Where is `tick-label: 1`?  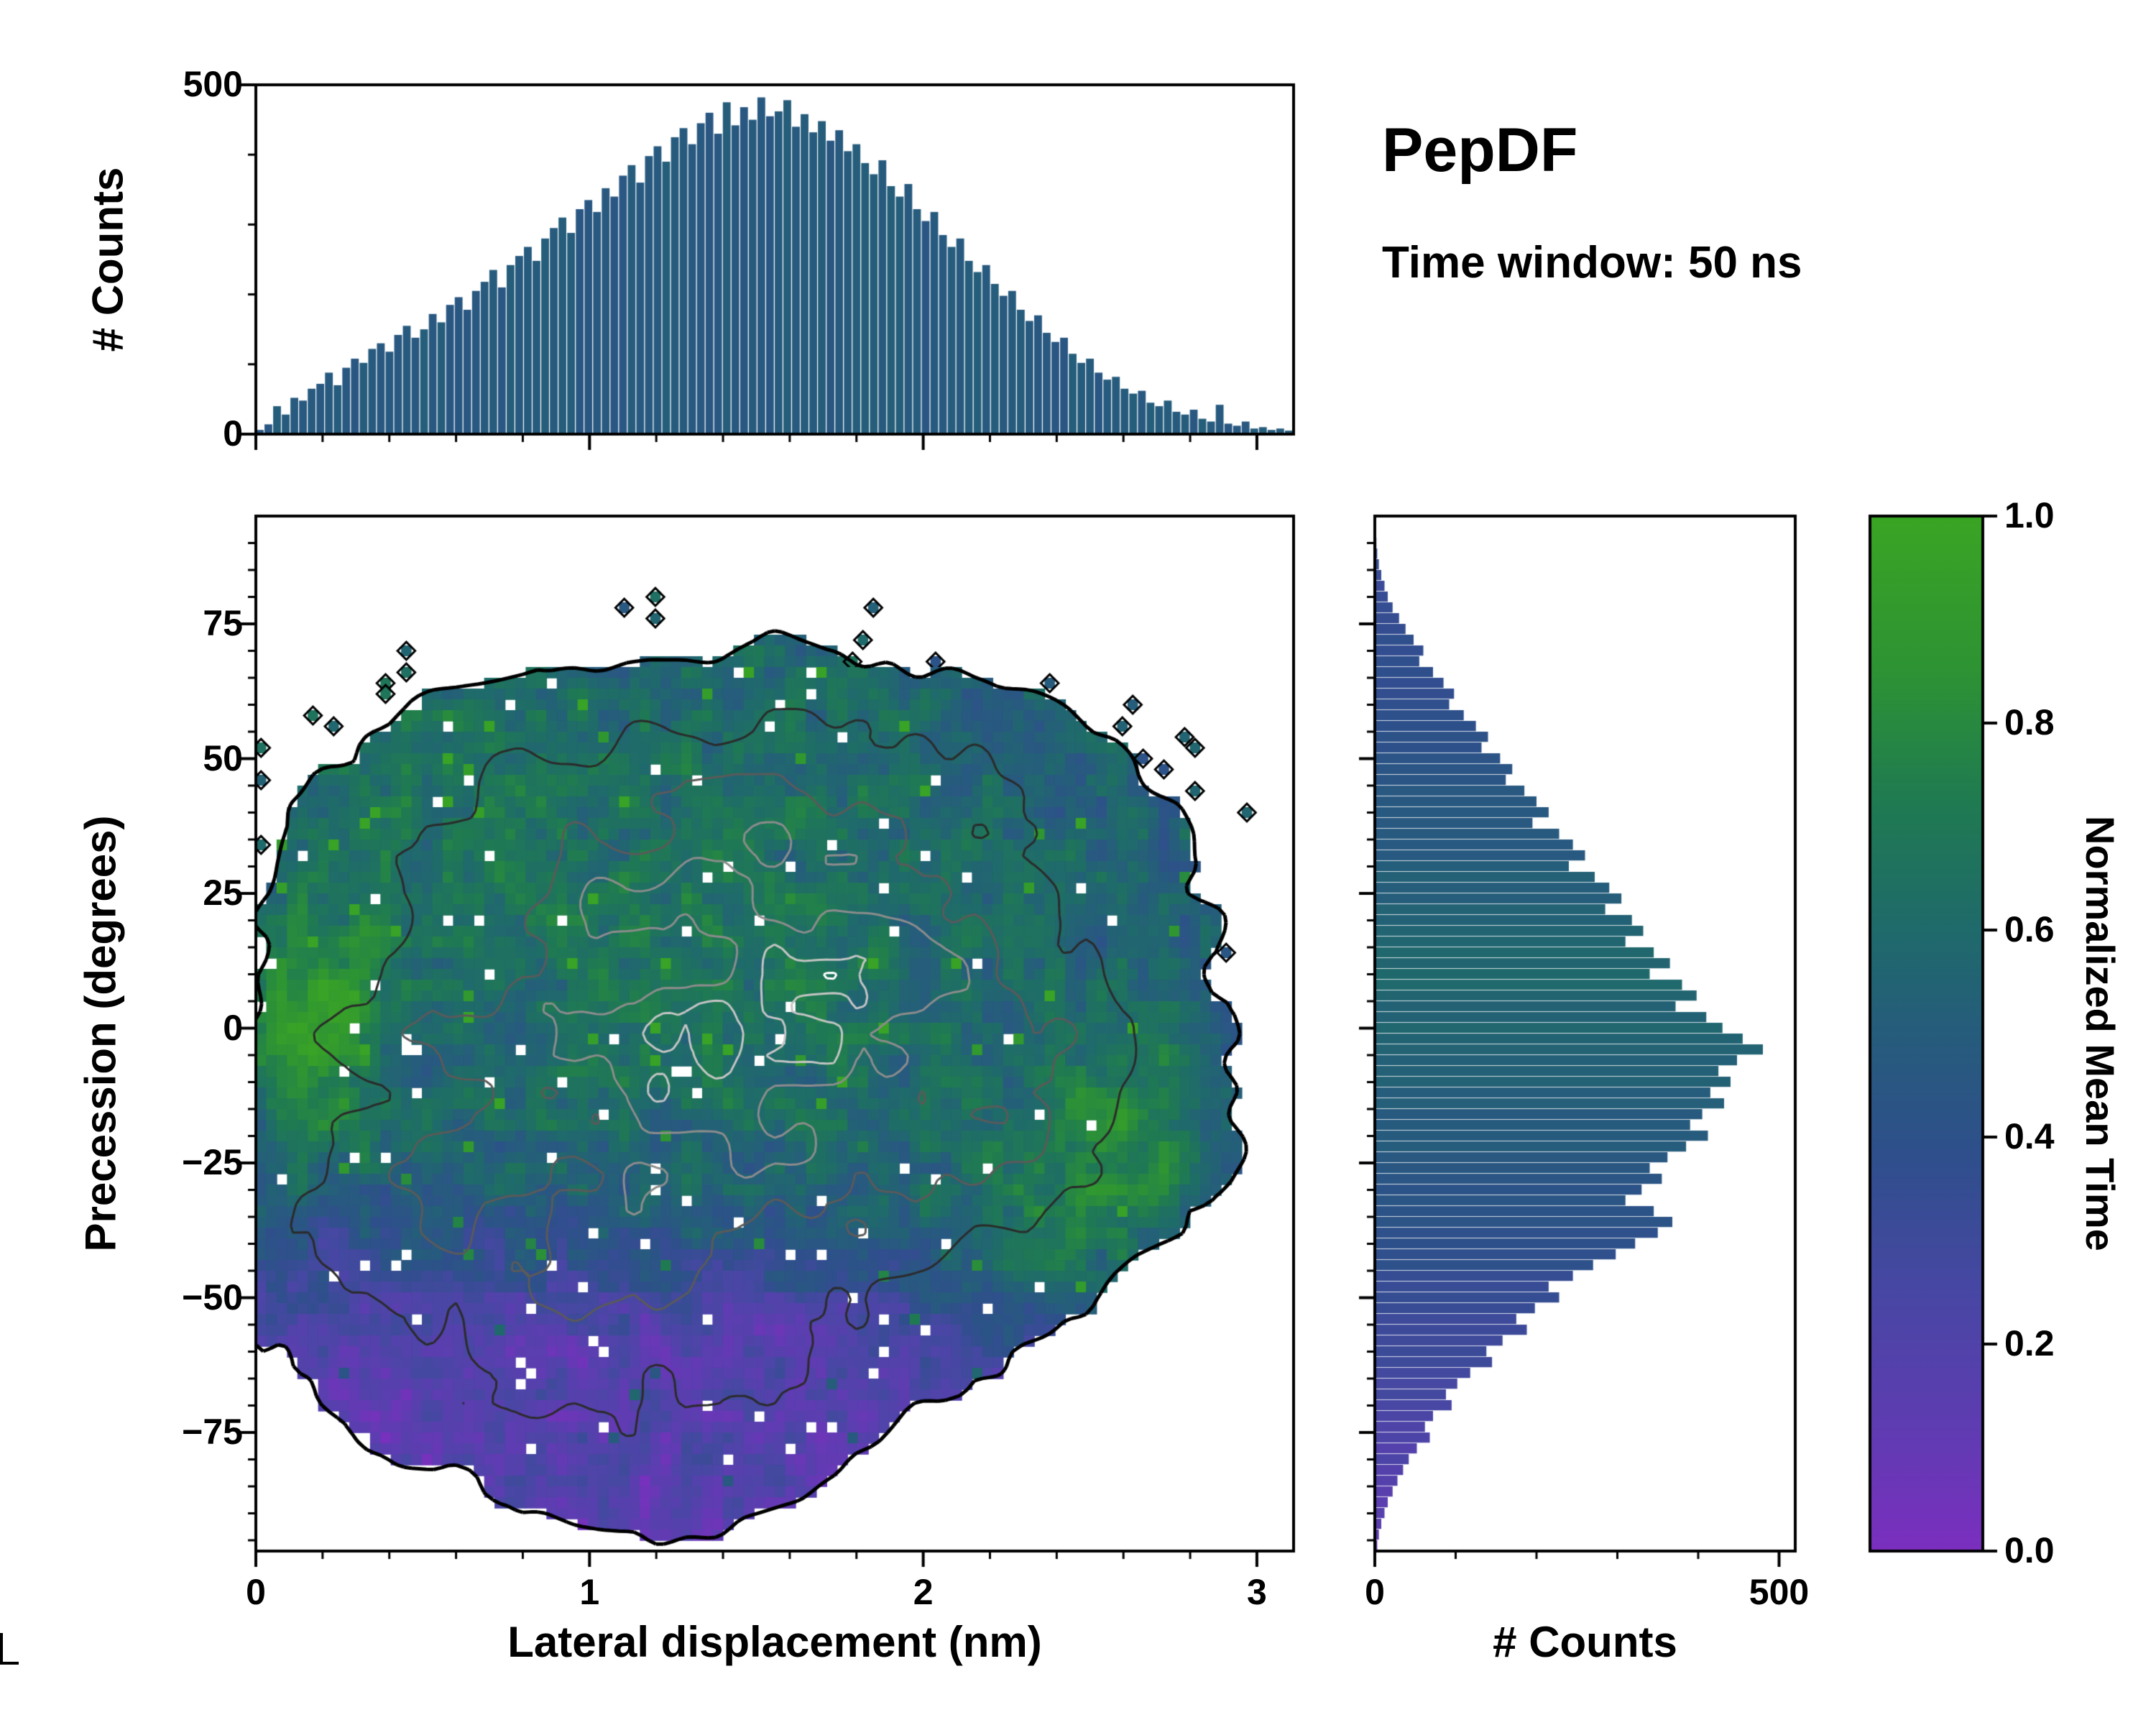 tick-label: 1 is located at coordinates (590, 1592).